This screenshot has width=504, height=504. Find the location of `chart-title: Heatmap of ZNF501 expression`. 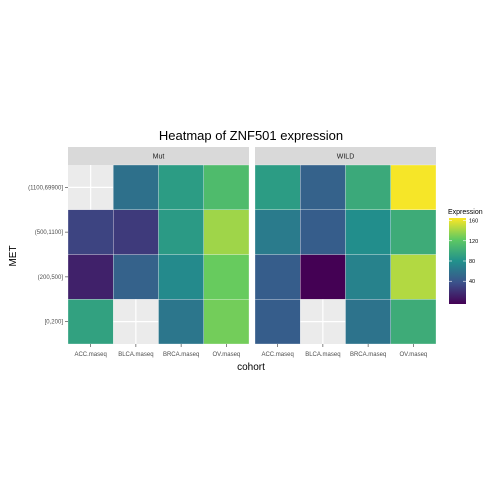

chart-title: Heatmap of ZNF501 expression is located at coordinates (251, 135).